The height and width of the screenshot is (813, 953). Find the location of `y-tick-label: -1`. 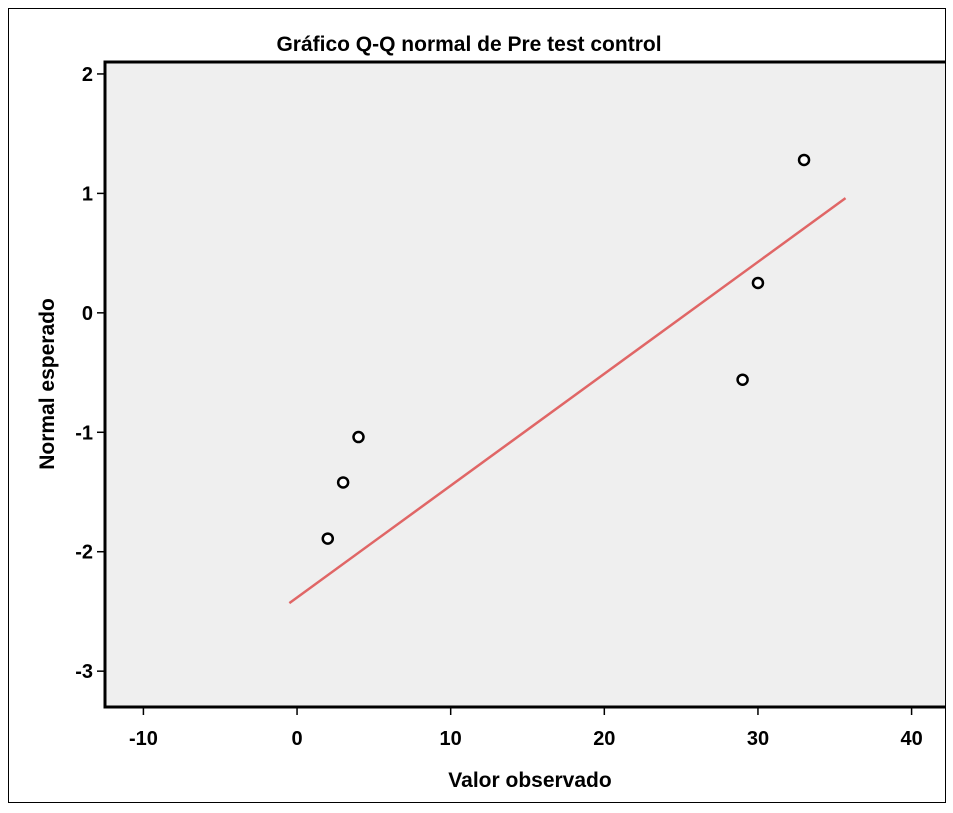

y-tick-label: -1 is located at coordinates (84, 433).